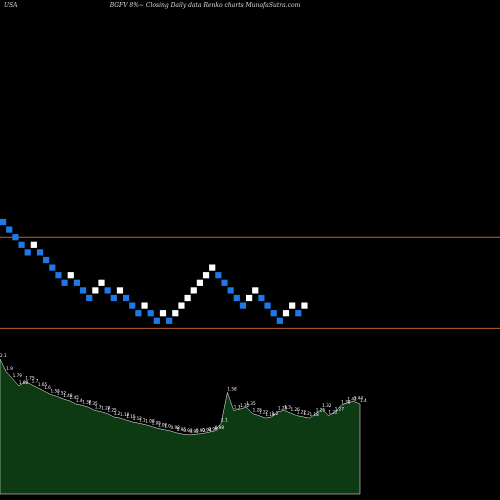 The image size is (500, 500). What do you see at coordinates (3, 355) in the screenshot?
I see `volume-label: 2.1` at bounding box center [3, 355].